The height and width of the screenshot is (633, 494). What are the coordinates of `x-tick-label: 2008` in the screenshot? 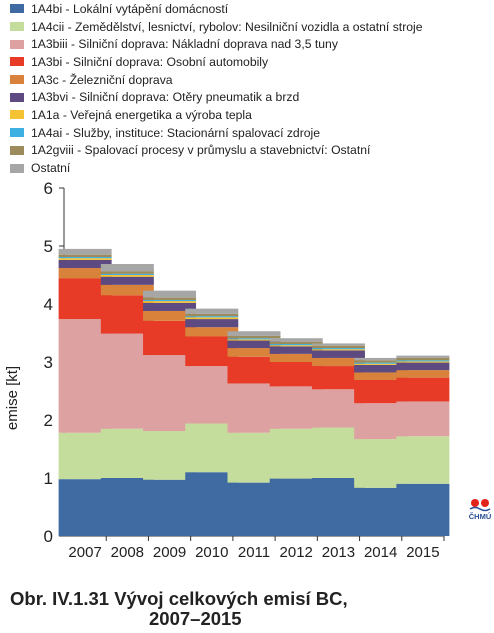 It's located at (127, 552).